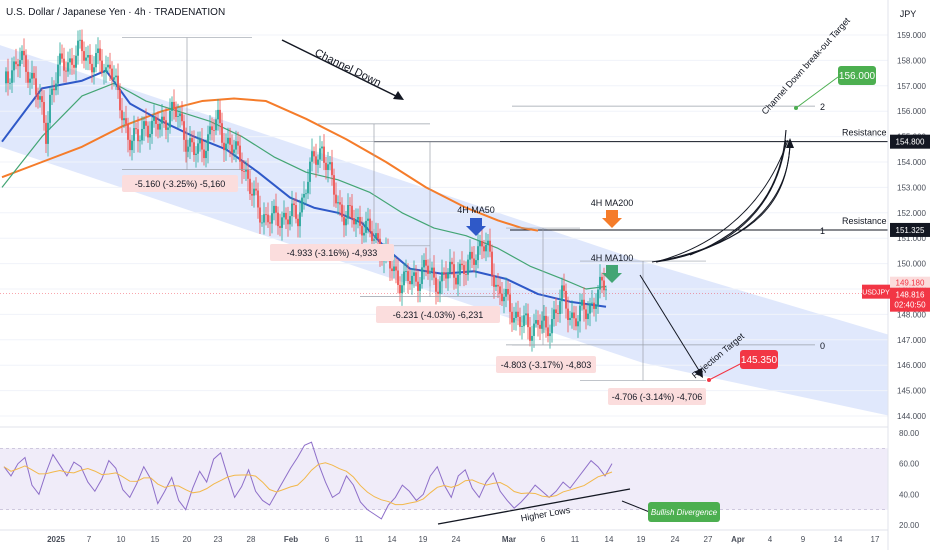 This screenshot has width=932, height=550. I want to click on symbol-tag, so click(876, 291).